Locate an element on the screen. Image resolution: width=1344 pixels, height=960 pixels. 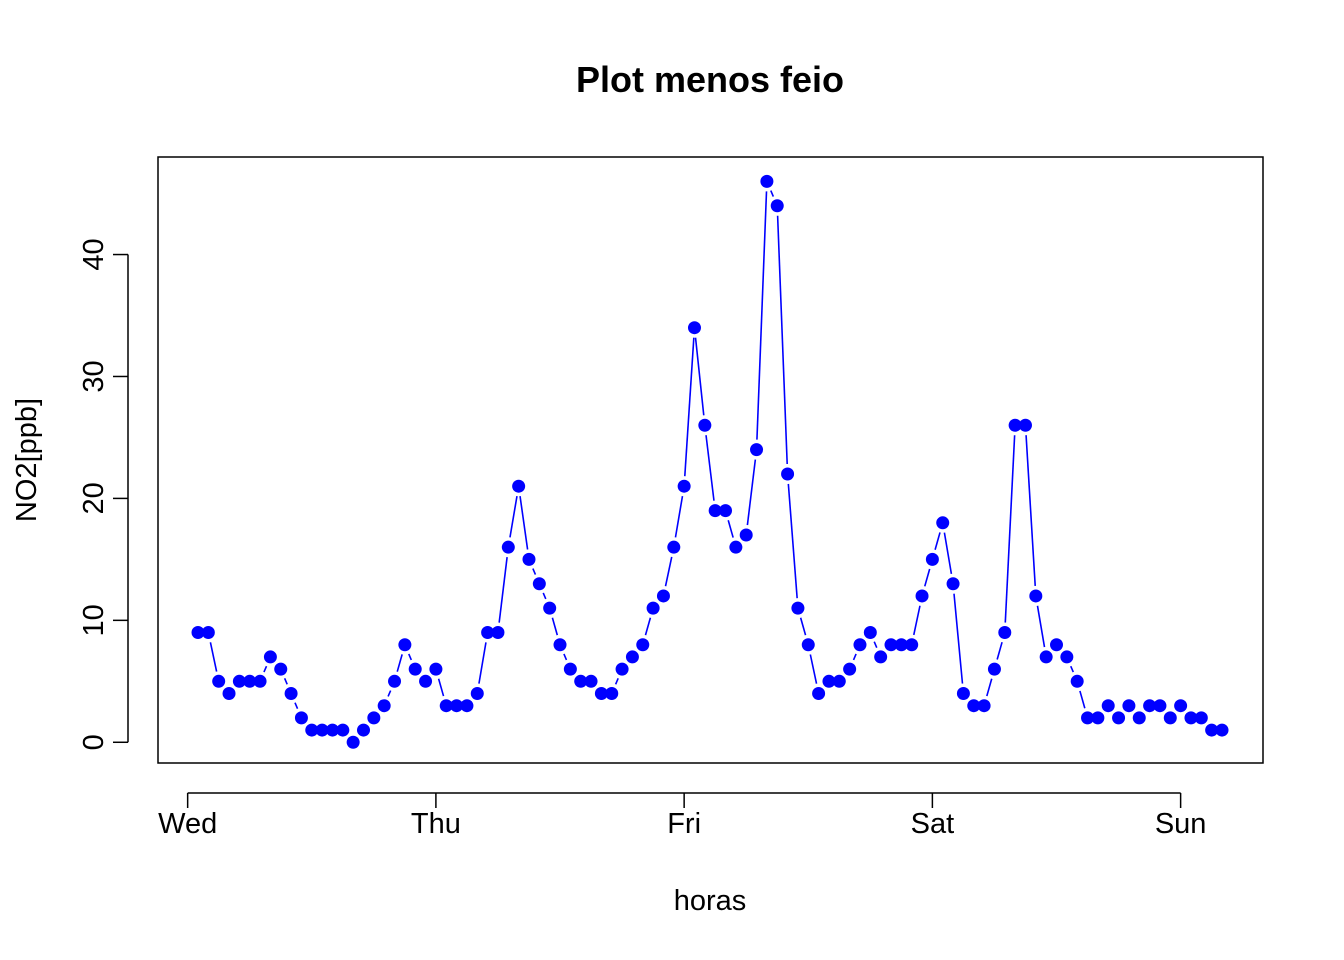
x-tick-label: Thu is located at coordinates (436, 824).